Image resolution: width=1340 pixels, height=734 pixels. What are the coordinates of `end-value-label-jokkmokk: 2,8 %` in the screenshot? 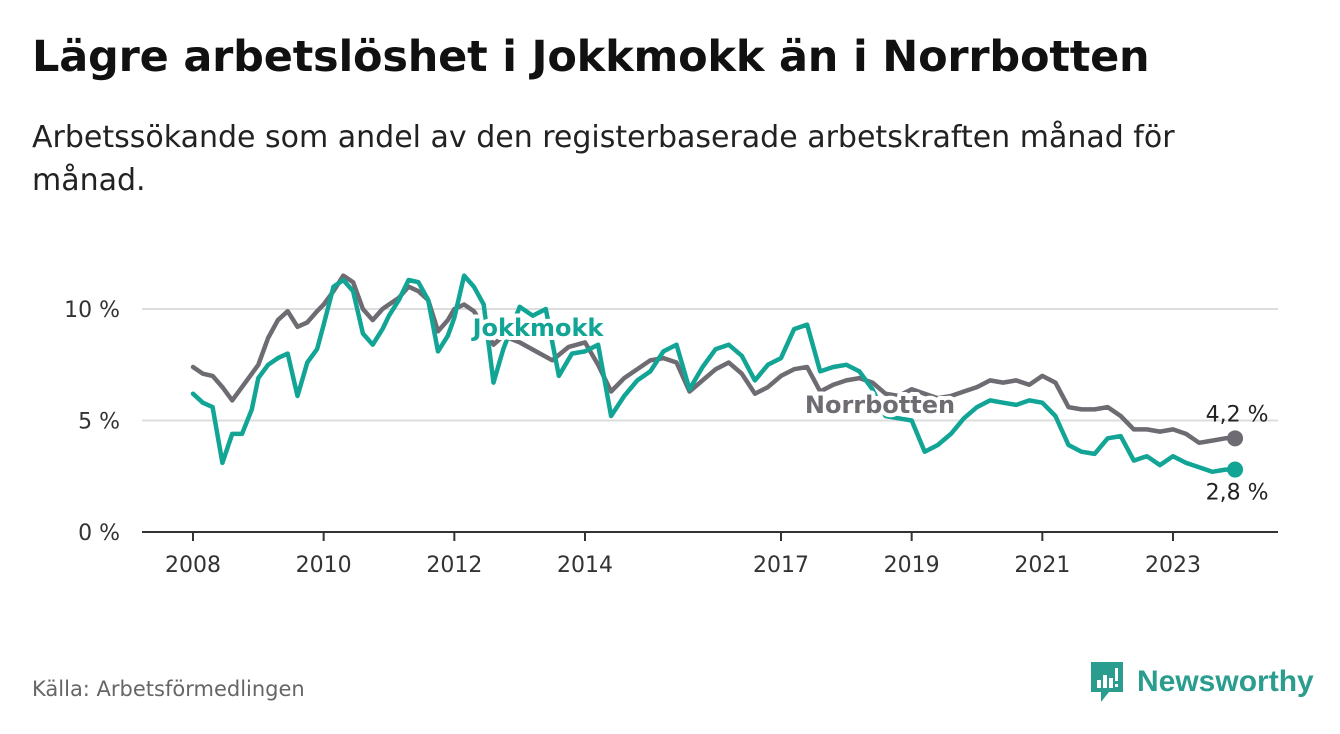 It's located at (1237, 493).